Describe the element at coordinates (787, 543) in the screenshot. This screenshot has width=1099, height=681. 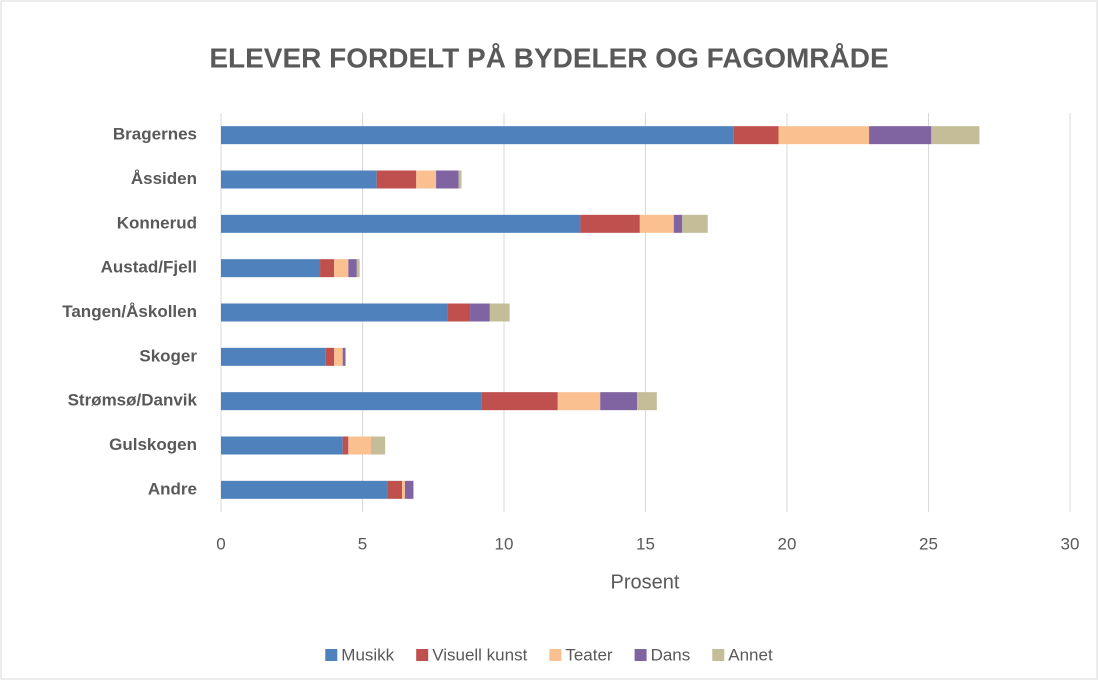
I see `x-tick-label: 20` at that location.